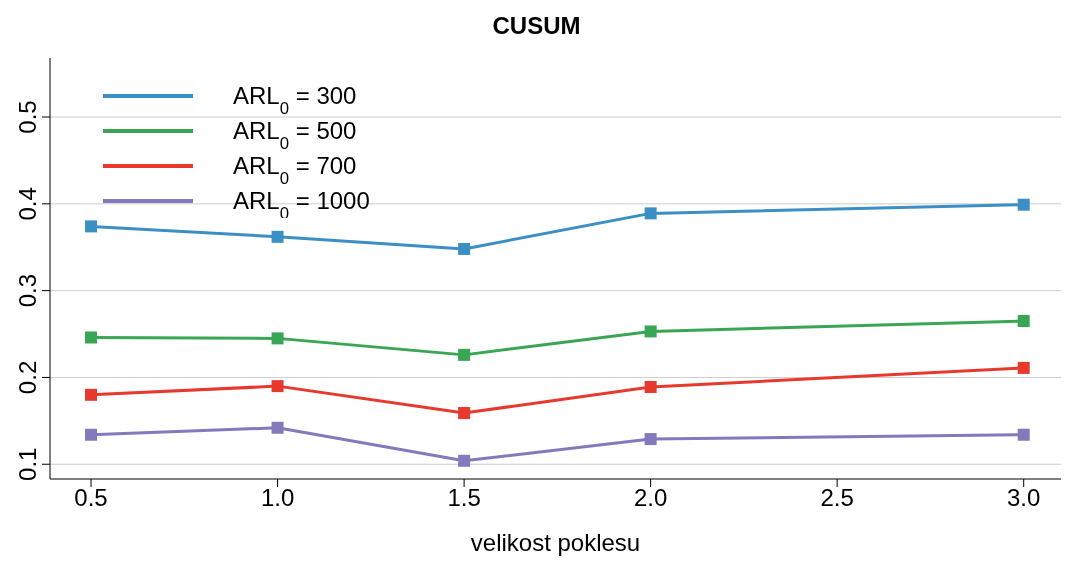  What do you see at coordinates (301, 205) in the screenshot?
I see `legend-label: ARL$_{0}$ = 1000` at bounding box center [301, 205].